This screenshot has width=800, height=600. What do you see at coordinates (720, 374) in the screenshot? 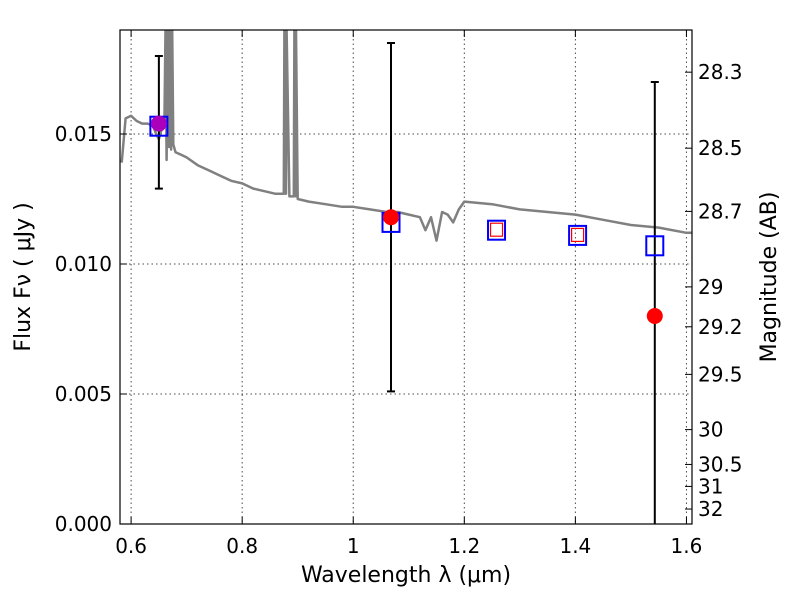
I see `mag-tick-label: 29.5` at bounding box center [720, 374].